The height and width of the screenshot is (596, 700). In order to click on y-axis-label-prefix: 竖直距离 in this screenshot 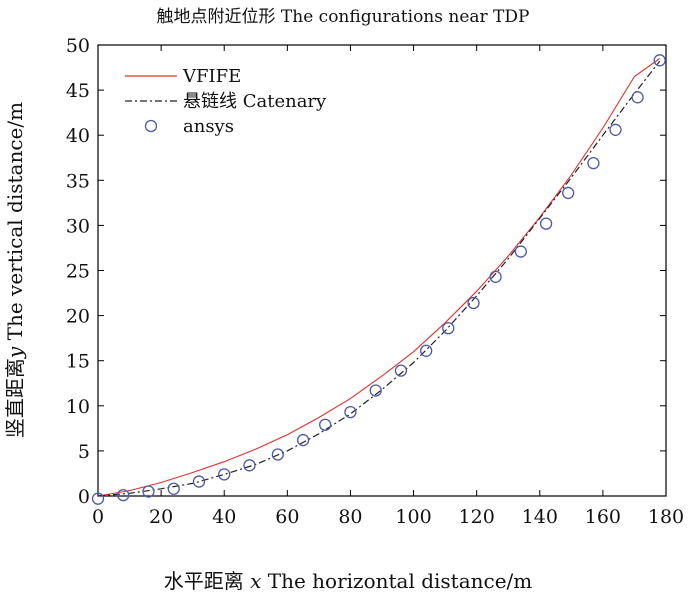, I will do `click(15, 398)`.